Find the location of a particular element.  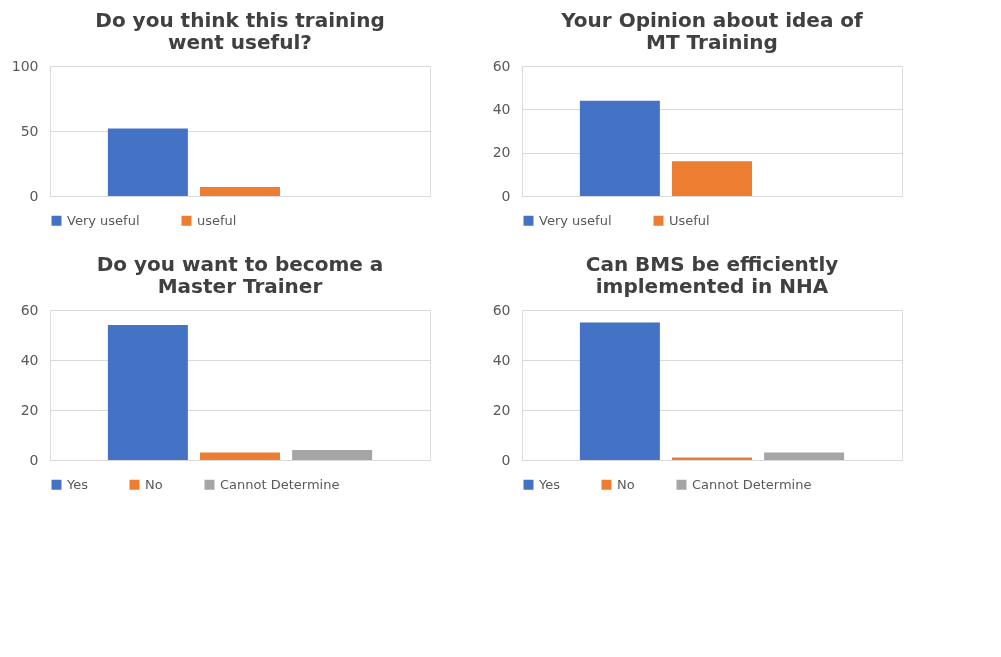

y-tick-label: 50 is located at coordinates (29, 130).